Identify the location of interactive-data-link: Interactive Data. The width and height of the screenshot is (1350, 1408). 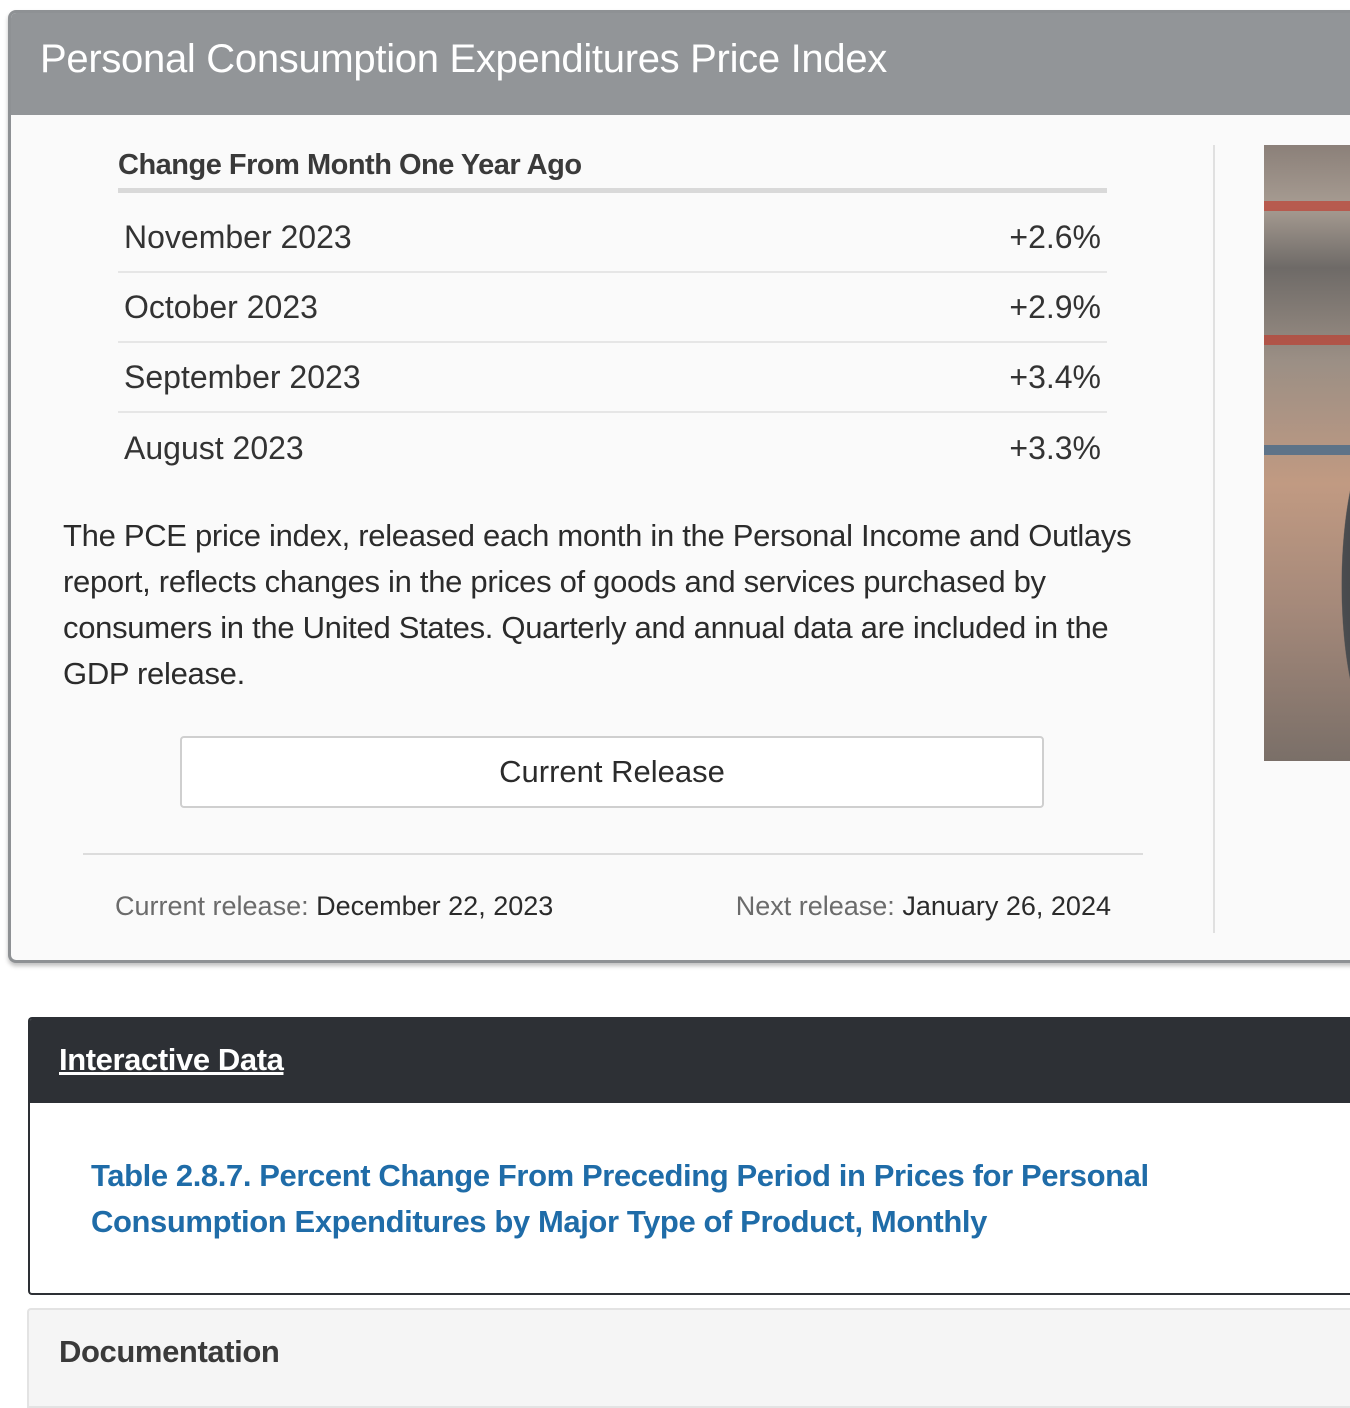
(171, 1059).